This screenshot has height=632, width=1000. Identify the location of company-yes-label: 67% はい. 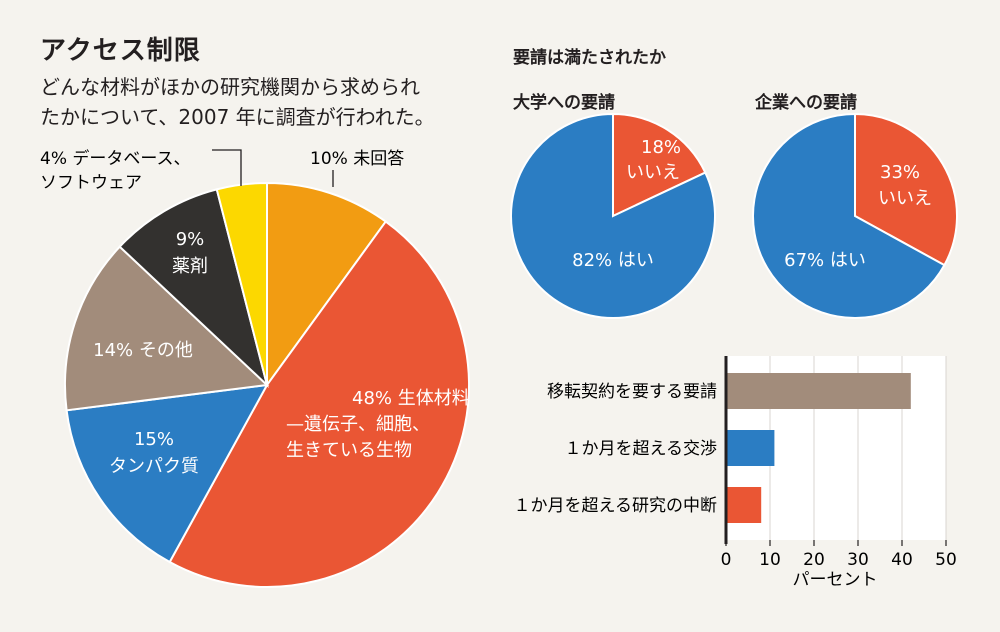
(825, 260).